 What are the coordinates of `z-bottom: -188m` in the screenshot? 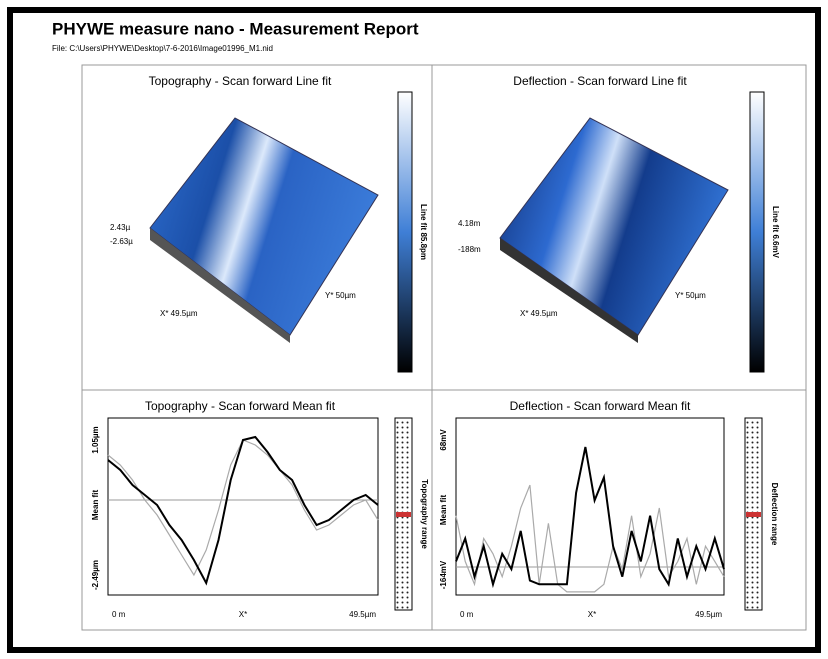 It's located at (469, 249).